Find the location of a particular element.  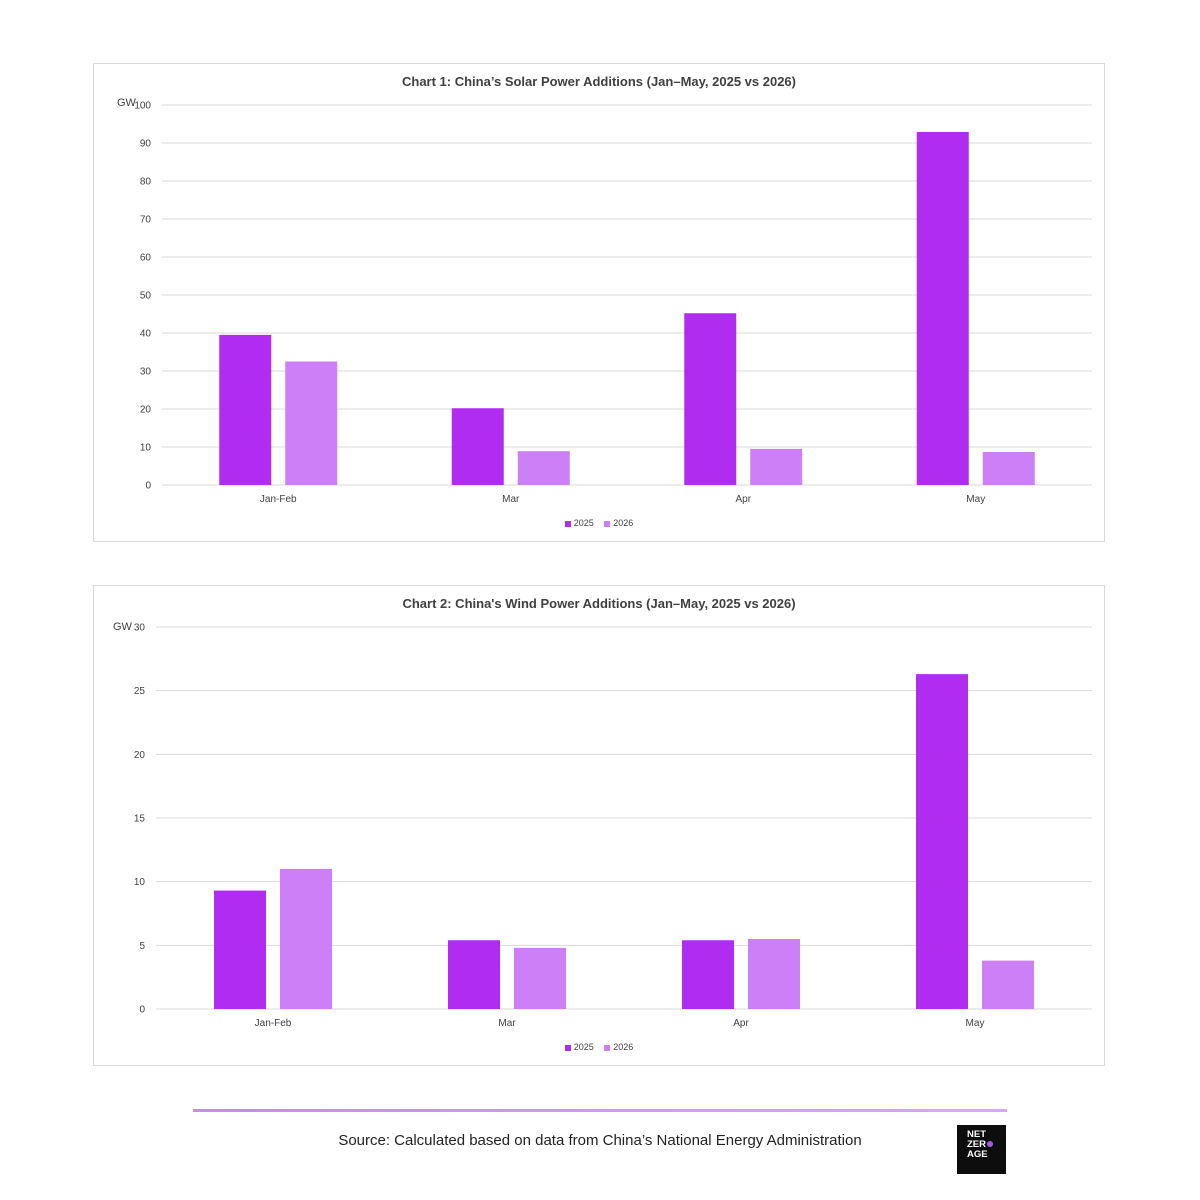

logo-line: NET is located at coordinates (976, 1134).